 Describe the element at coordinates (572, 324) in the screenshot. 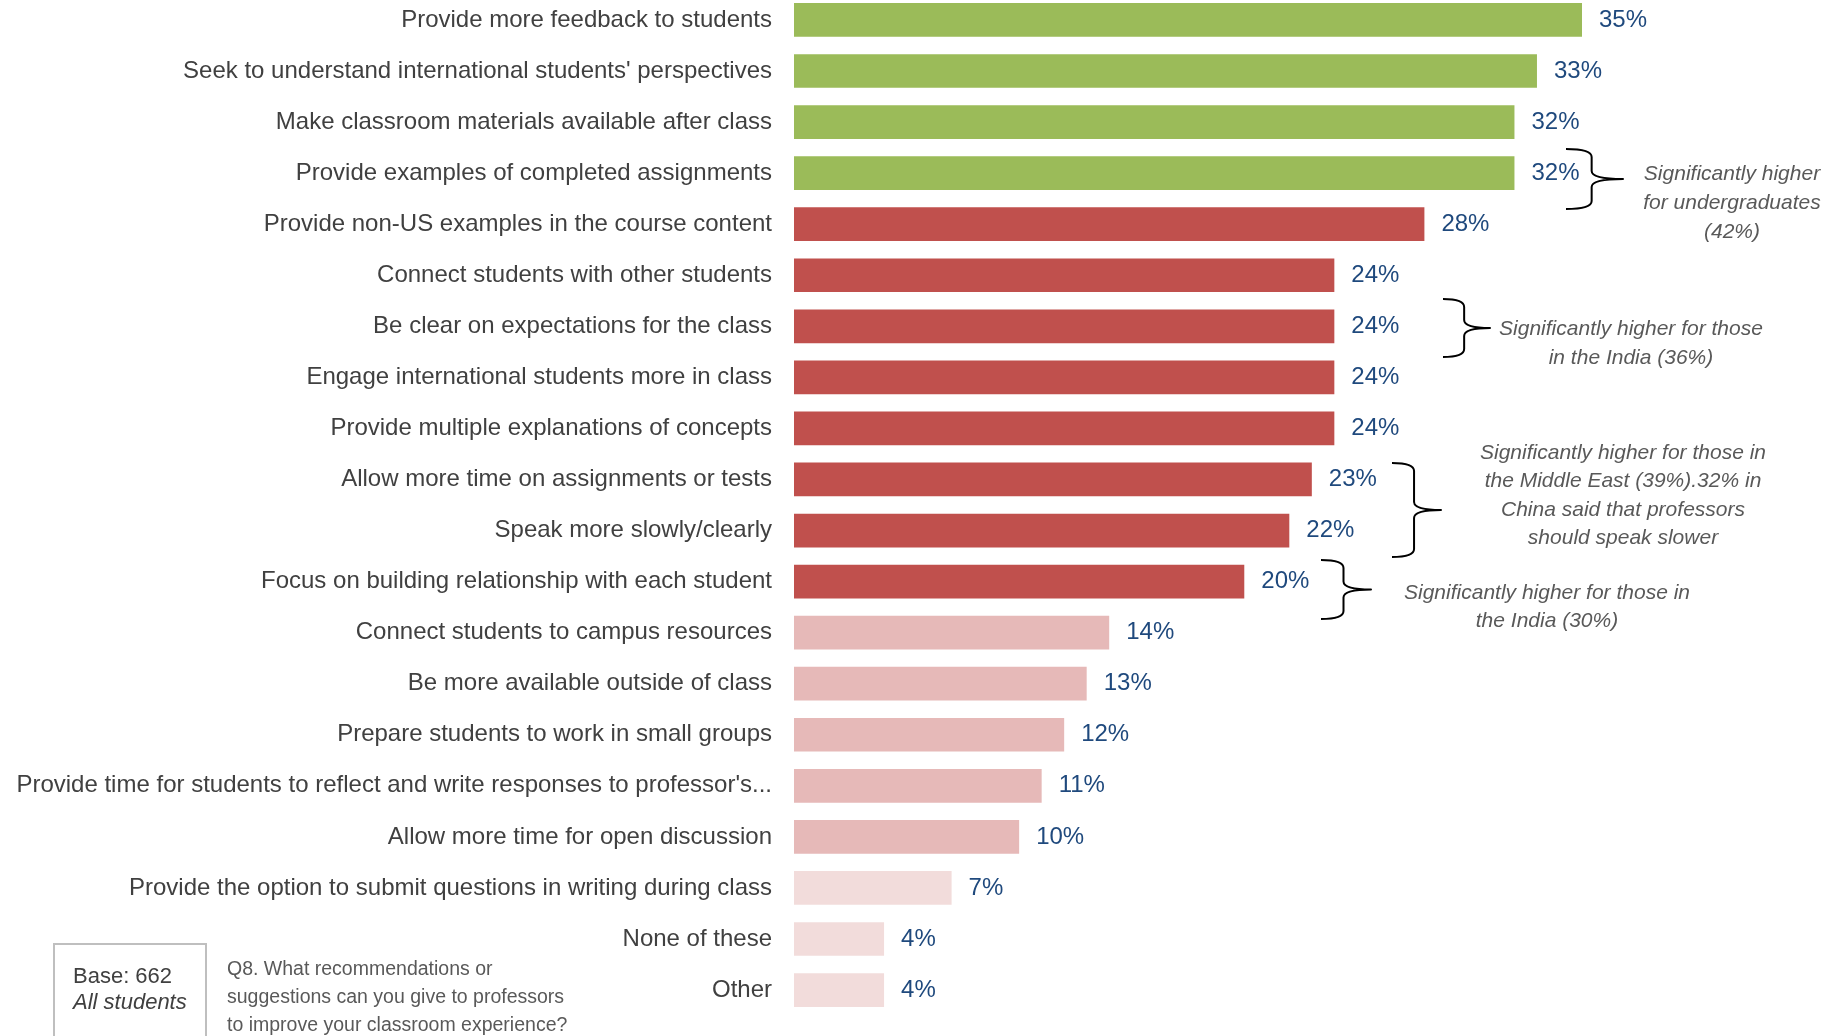

I see `y-tick-label: Be clear on expectations for the class` at that location.